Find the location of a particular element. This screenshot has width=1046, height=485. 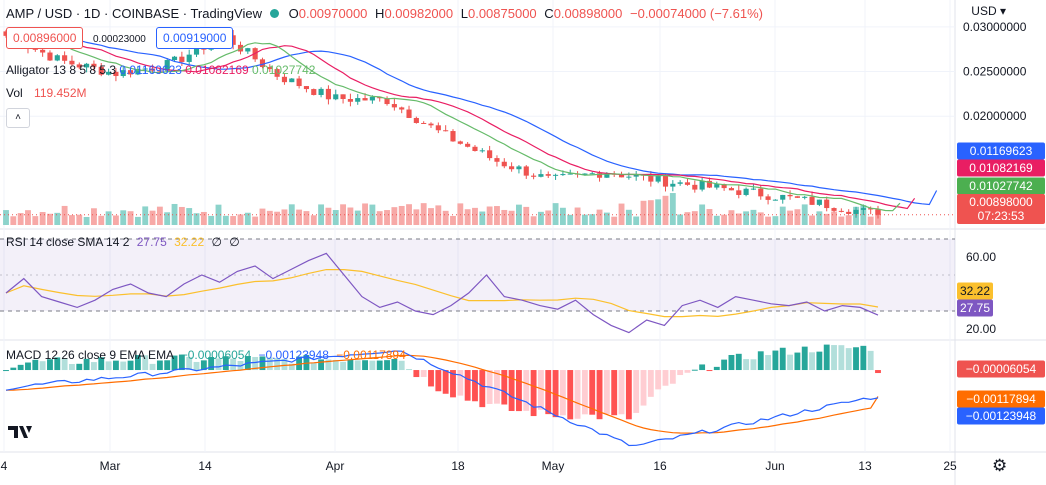

rsi-legend: RSI 14 close SMA 14 2 27.75 32.22 ∅ ∅ is located at coordinates (123, 242).